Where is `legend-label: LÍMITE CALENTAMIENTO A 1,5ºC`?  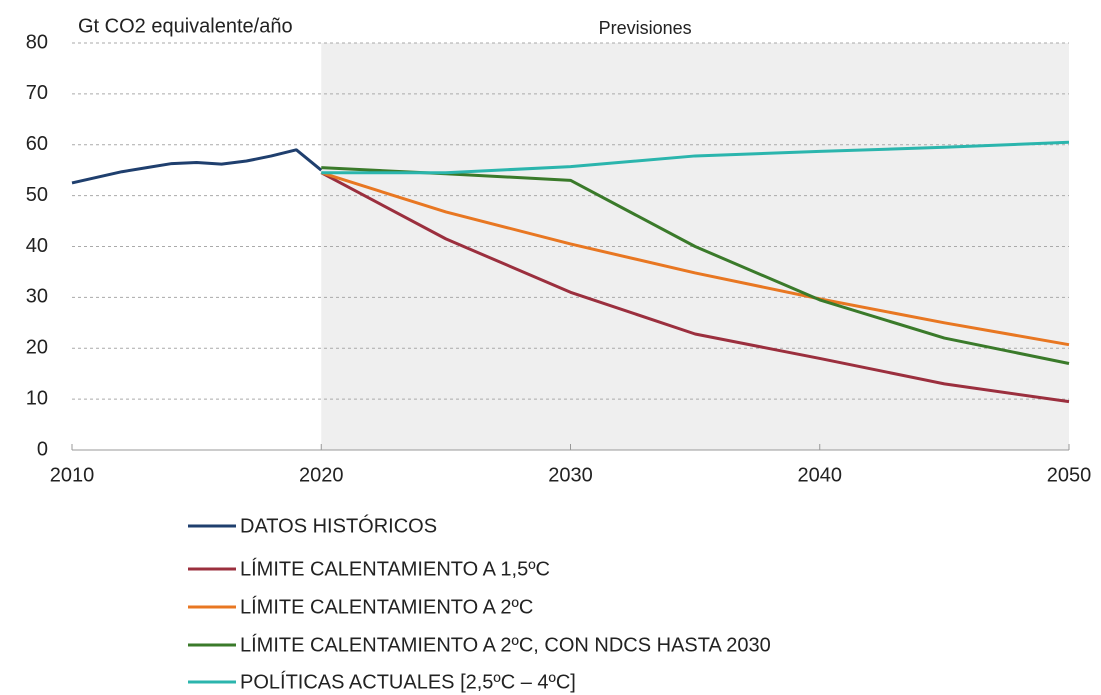 legend-label: LÍMITE CALENTAMIENTO A 1,5ºC is located at coordinates (395, 568).